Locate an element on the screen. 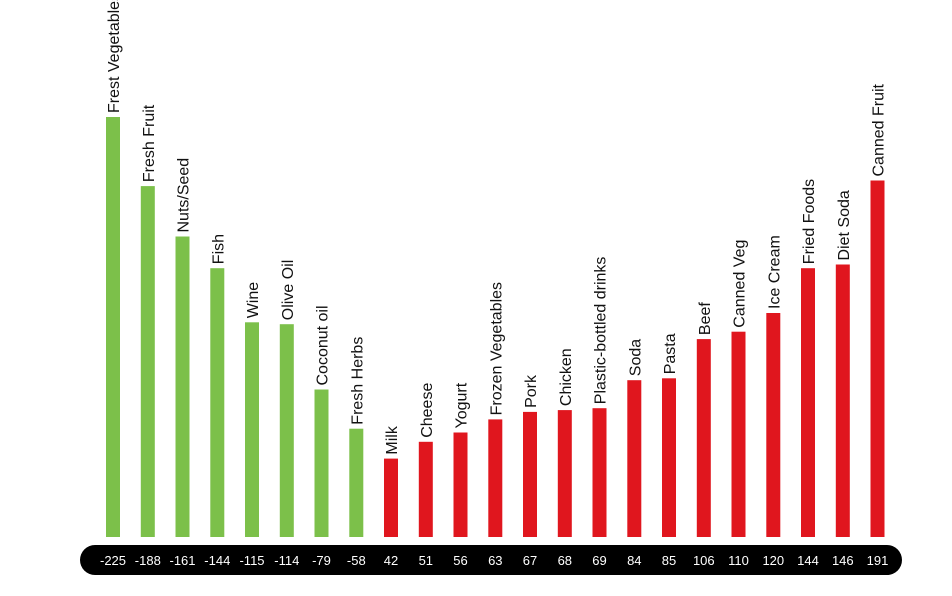 The image size is (952, 596). category-label-frest-vegetables: Frest Vegetables is located at coordinates (114, 56).